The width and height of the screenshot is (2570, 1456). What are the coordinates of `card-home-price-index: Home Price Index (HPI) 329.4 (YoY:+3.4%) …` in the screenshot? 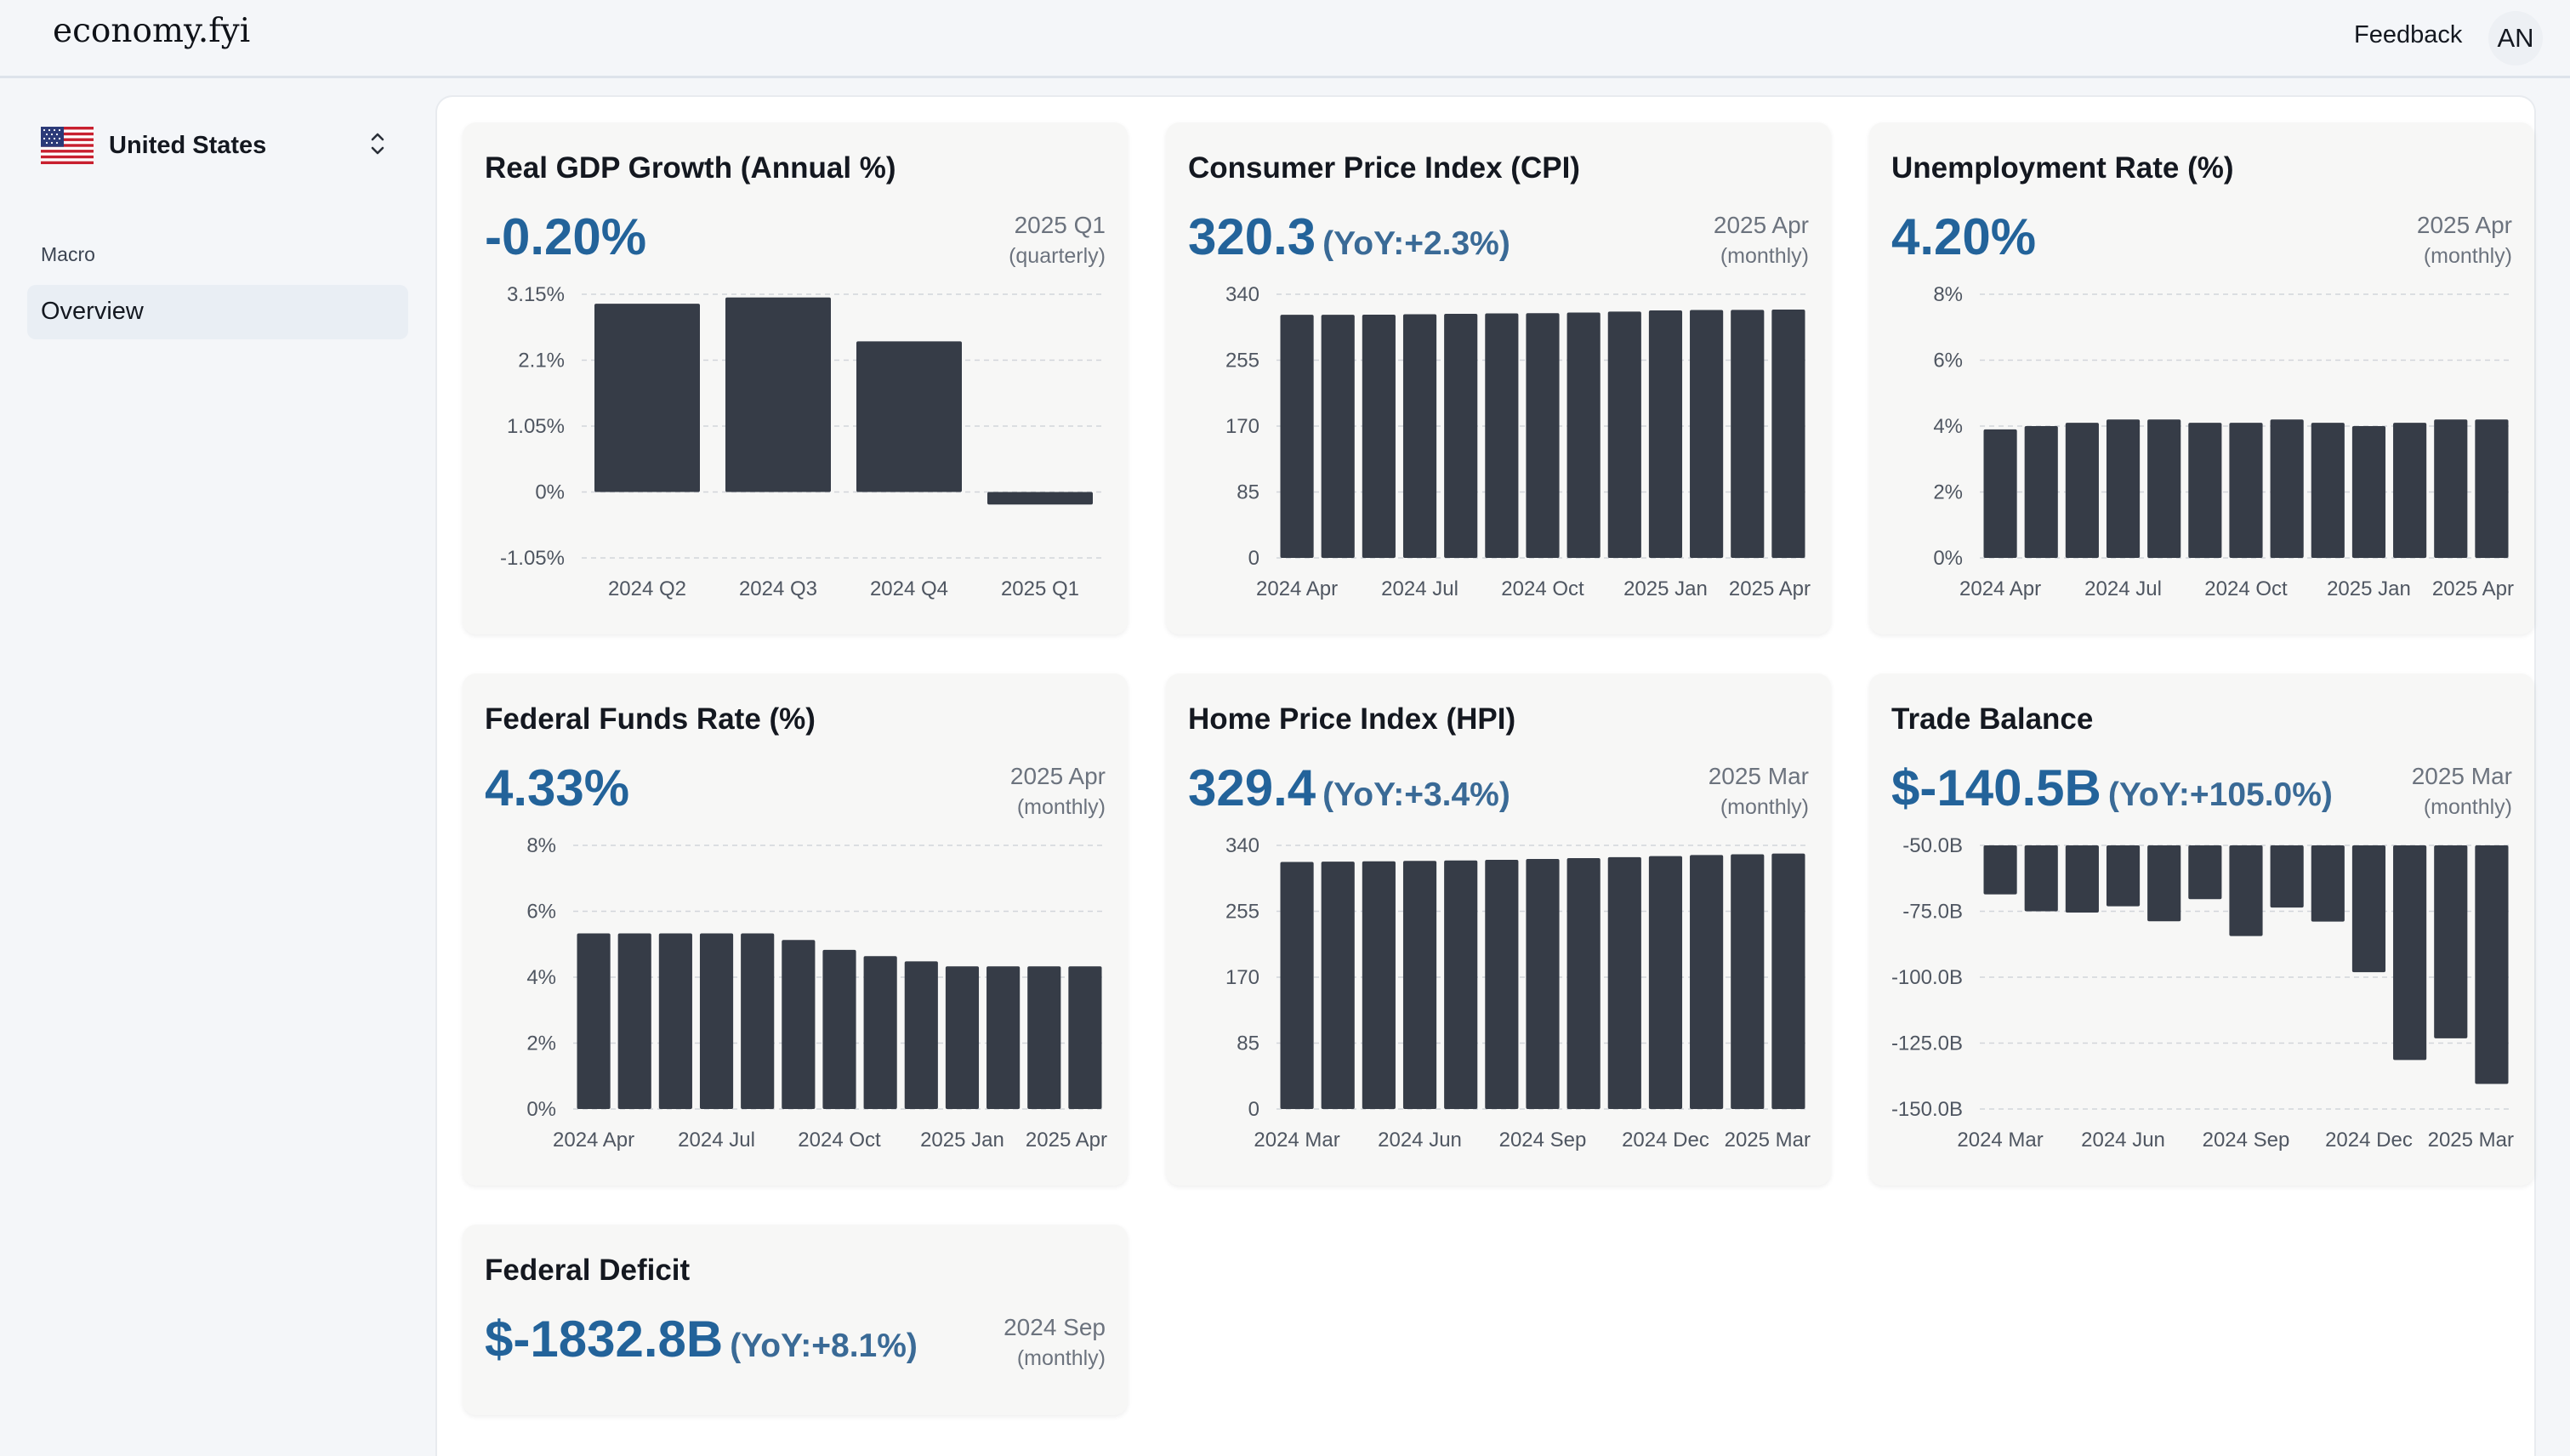 It's located at (1499, 930).